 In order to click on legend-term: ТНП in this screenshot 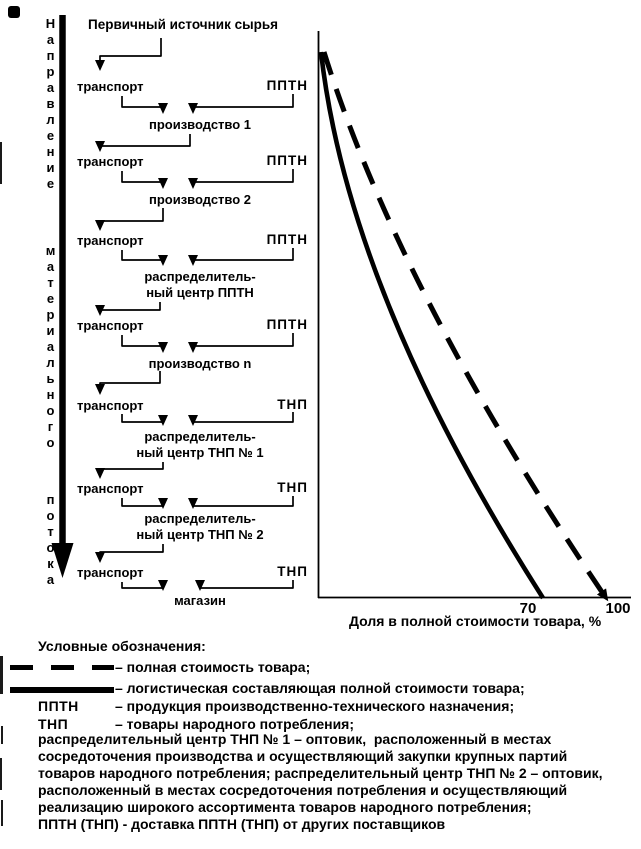, I will do `click(53, 724)`.